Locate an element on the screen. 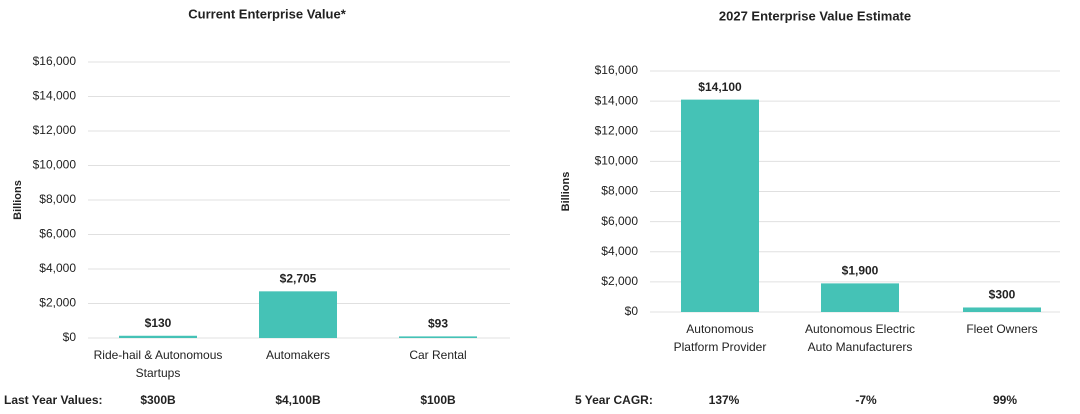 The height and width of the screenshot is (414, 1080). footer-value: -7% is located at coordinates (866, 400).